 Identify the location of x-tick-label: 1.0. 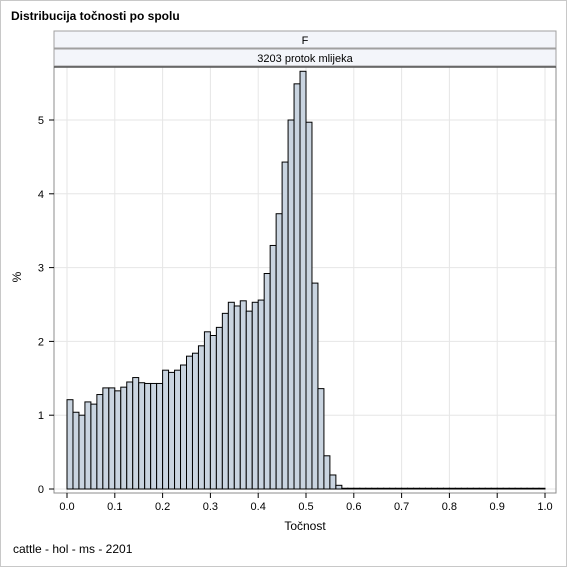
(544, 507).